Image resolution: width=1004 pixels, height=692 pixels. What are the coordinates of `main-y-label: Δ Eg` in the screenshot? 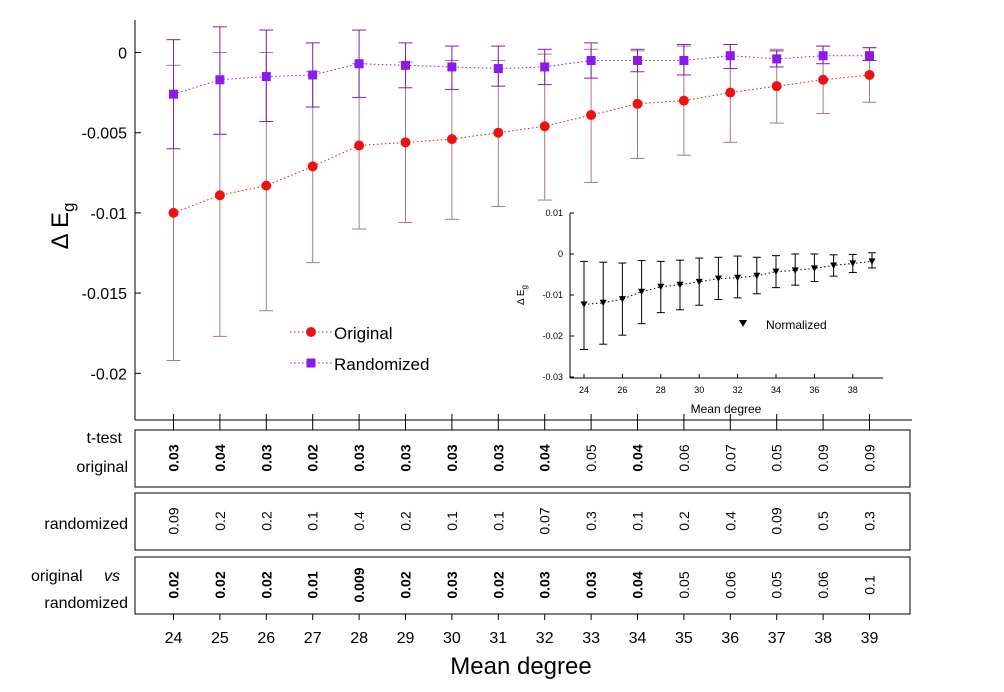 It's located at (62, 226).